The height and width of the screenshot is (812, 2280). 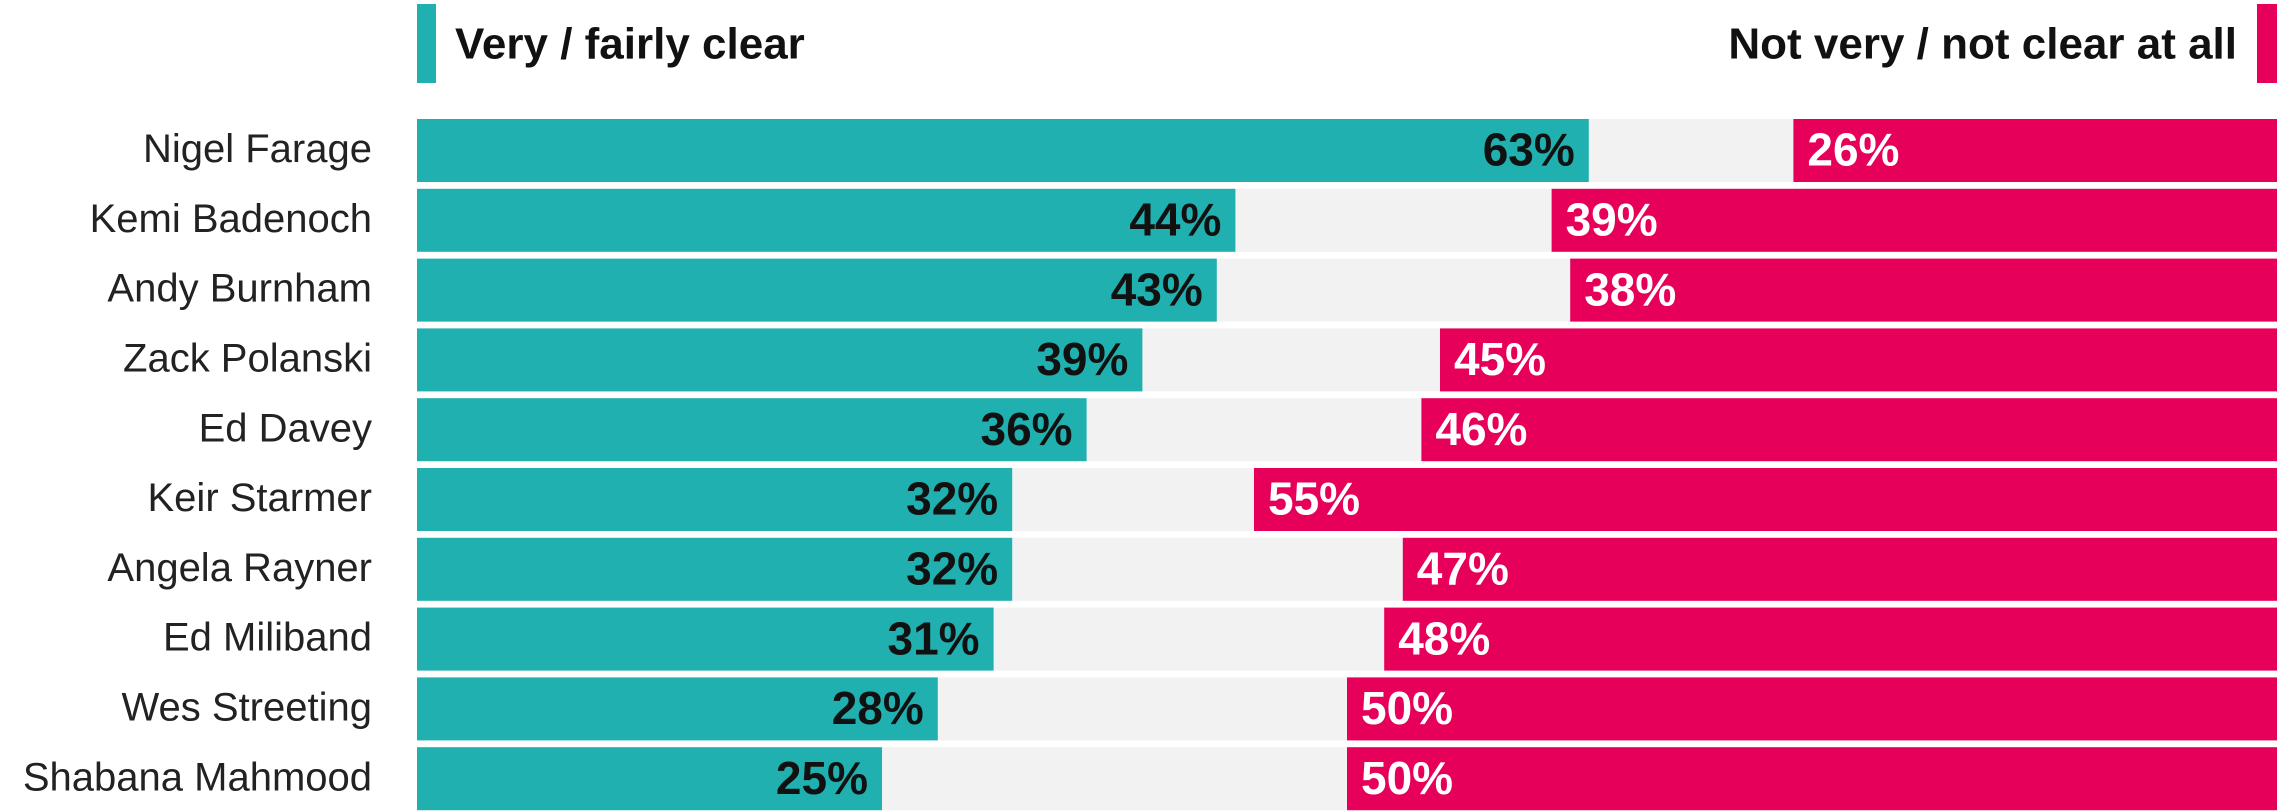 I want to click on category-label: Kemi Badenoch, so click(x=231, y=219).